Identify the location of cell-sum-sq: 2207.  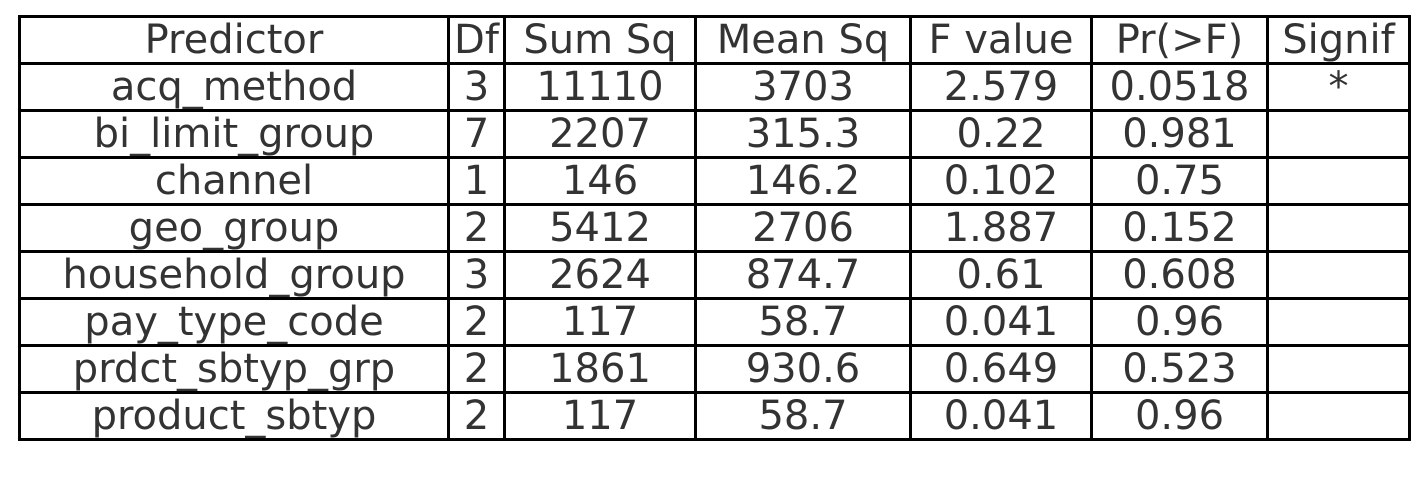
(600, 134).